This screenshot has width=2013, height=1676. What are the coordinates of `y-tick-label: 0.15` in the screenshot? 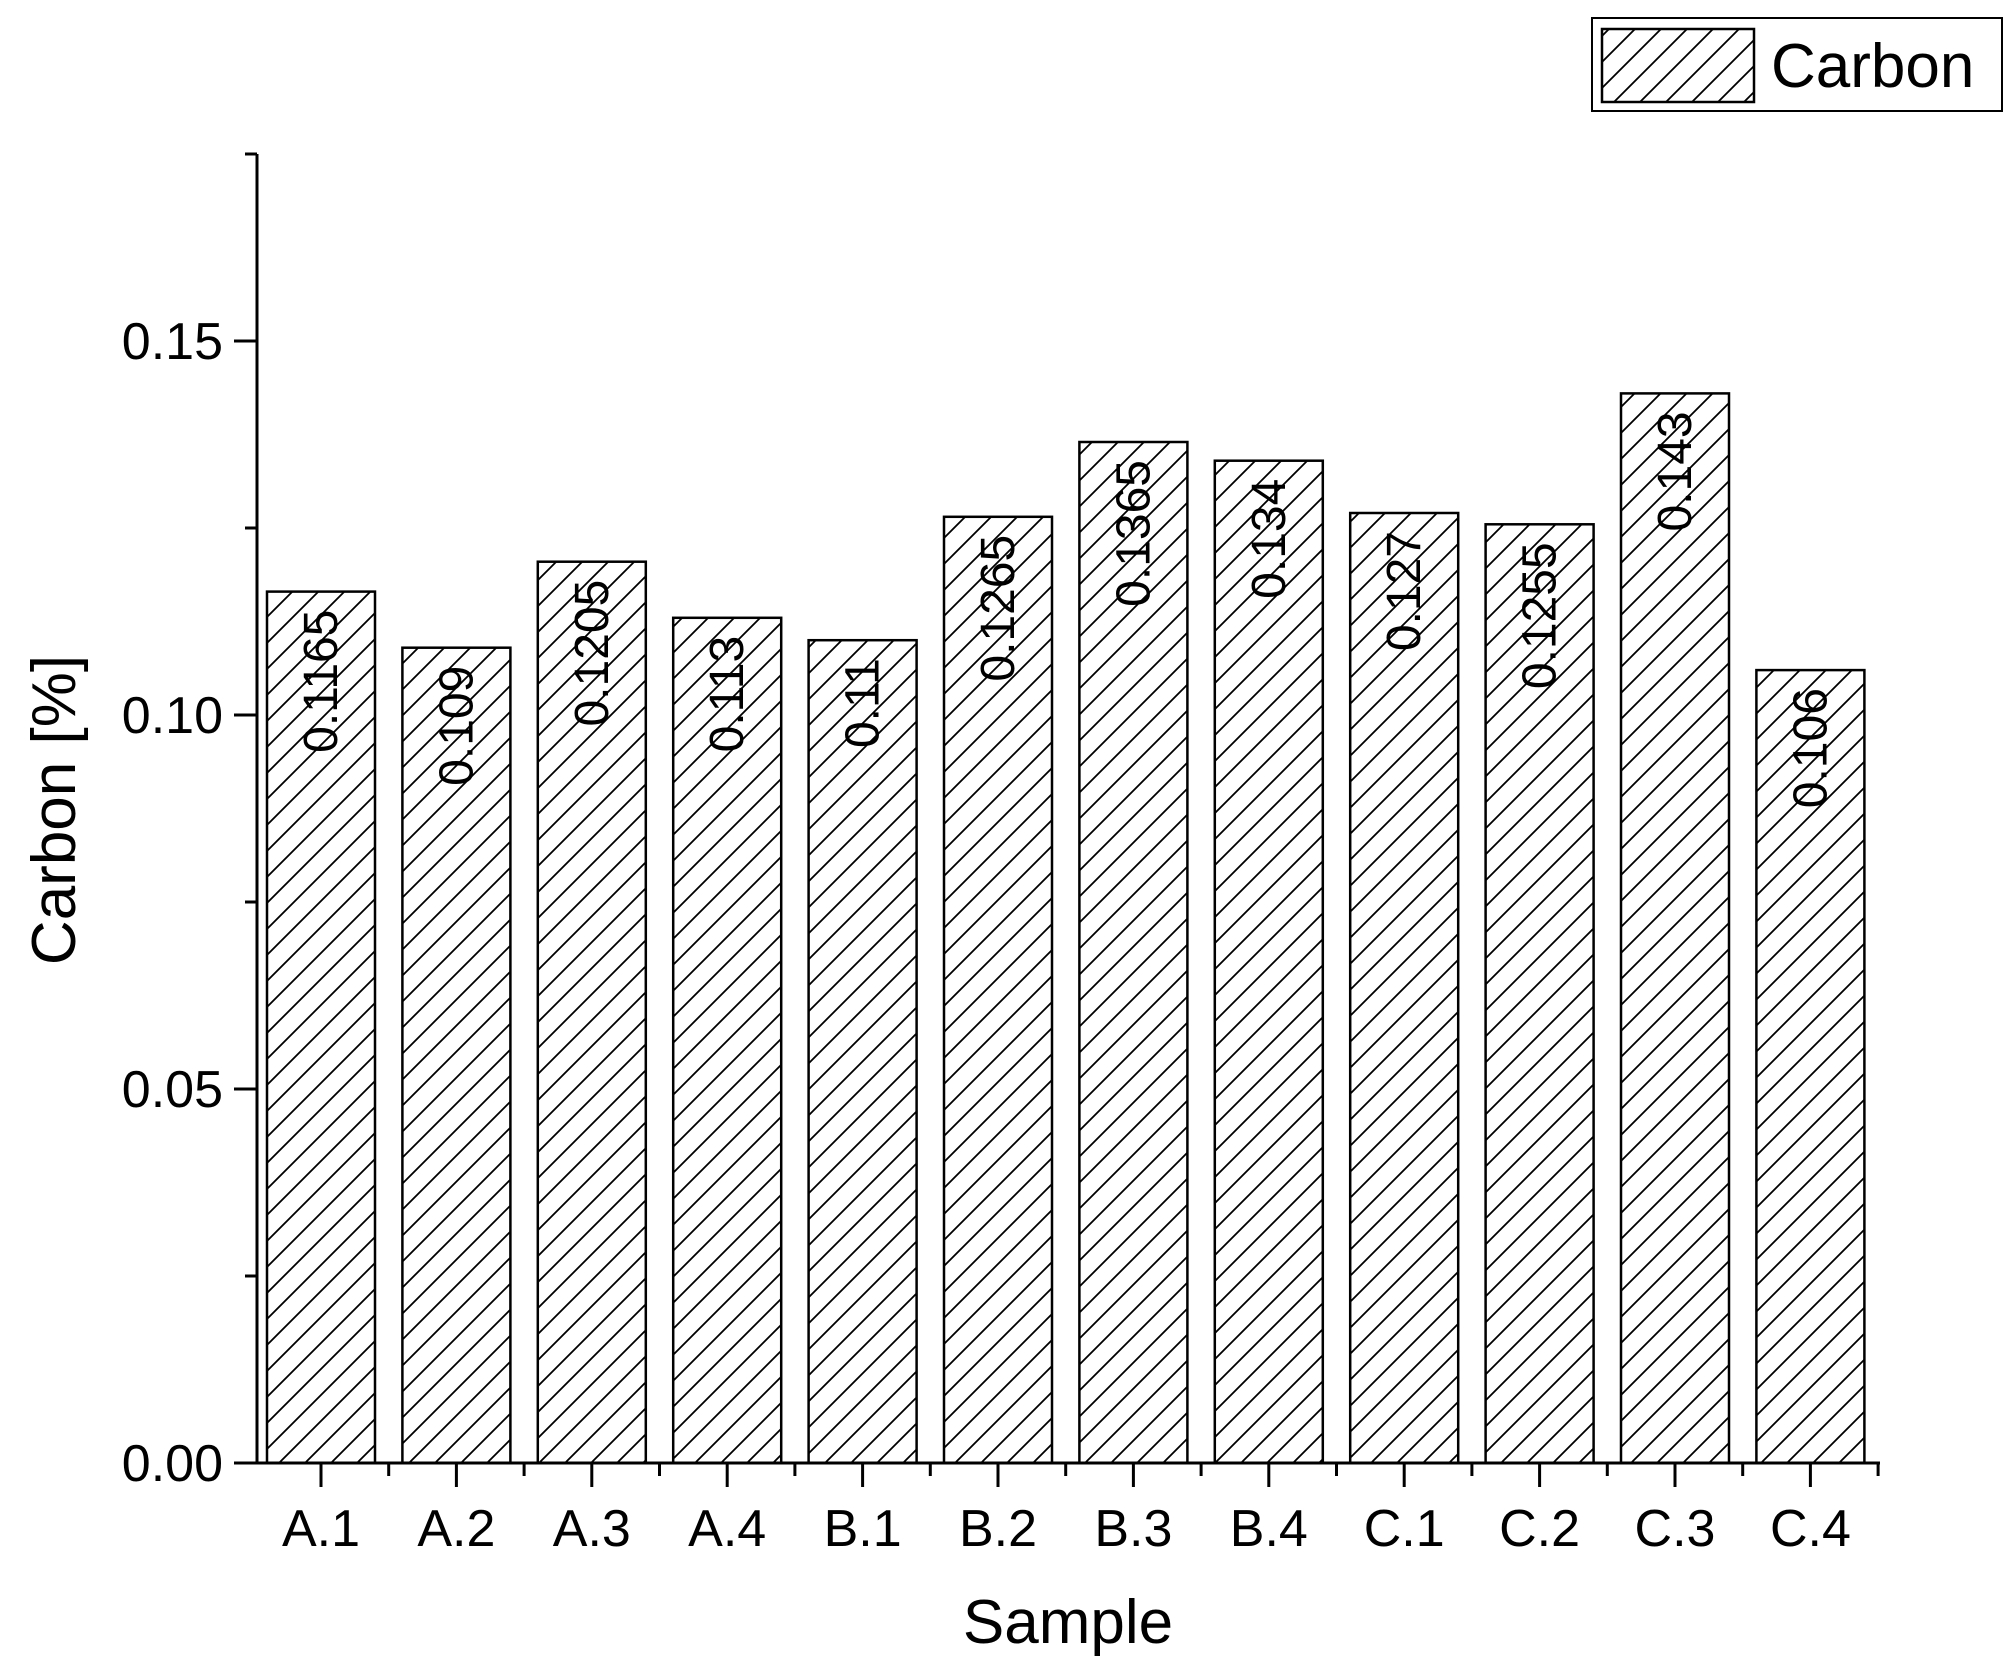 It's located at (172, 342).